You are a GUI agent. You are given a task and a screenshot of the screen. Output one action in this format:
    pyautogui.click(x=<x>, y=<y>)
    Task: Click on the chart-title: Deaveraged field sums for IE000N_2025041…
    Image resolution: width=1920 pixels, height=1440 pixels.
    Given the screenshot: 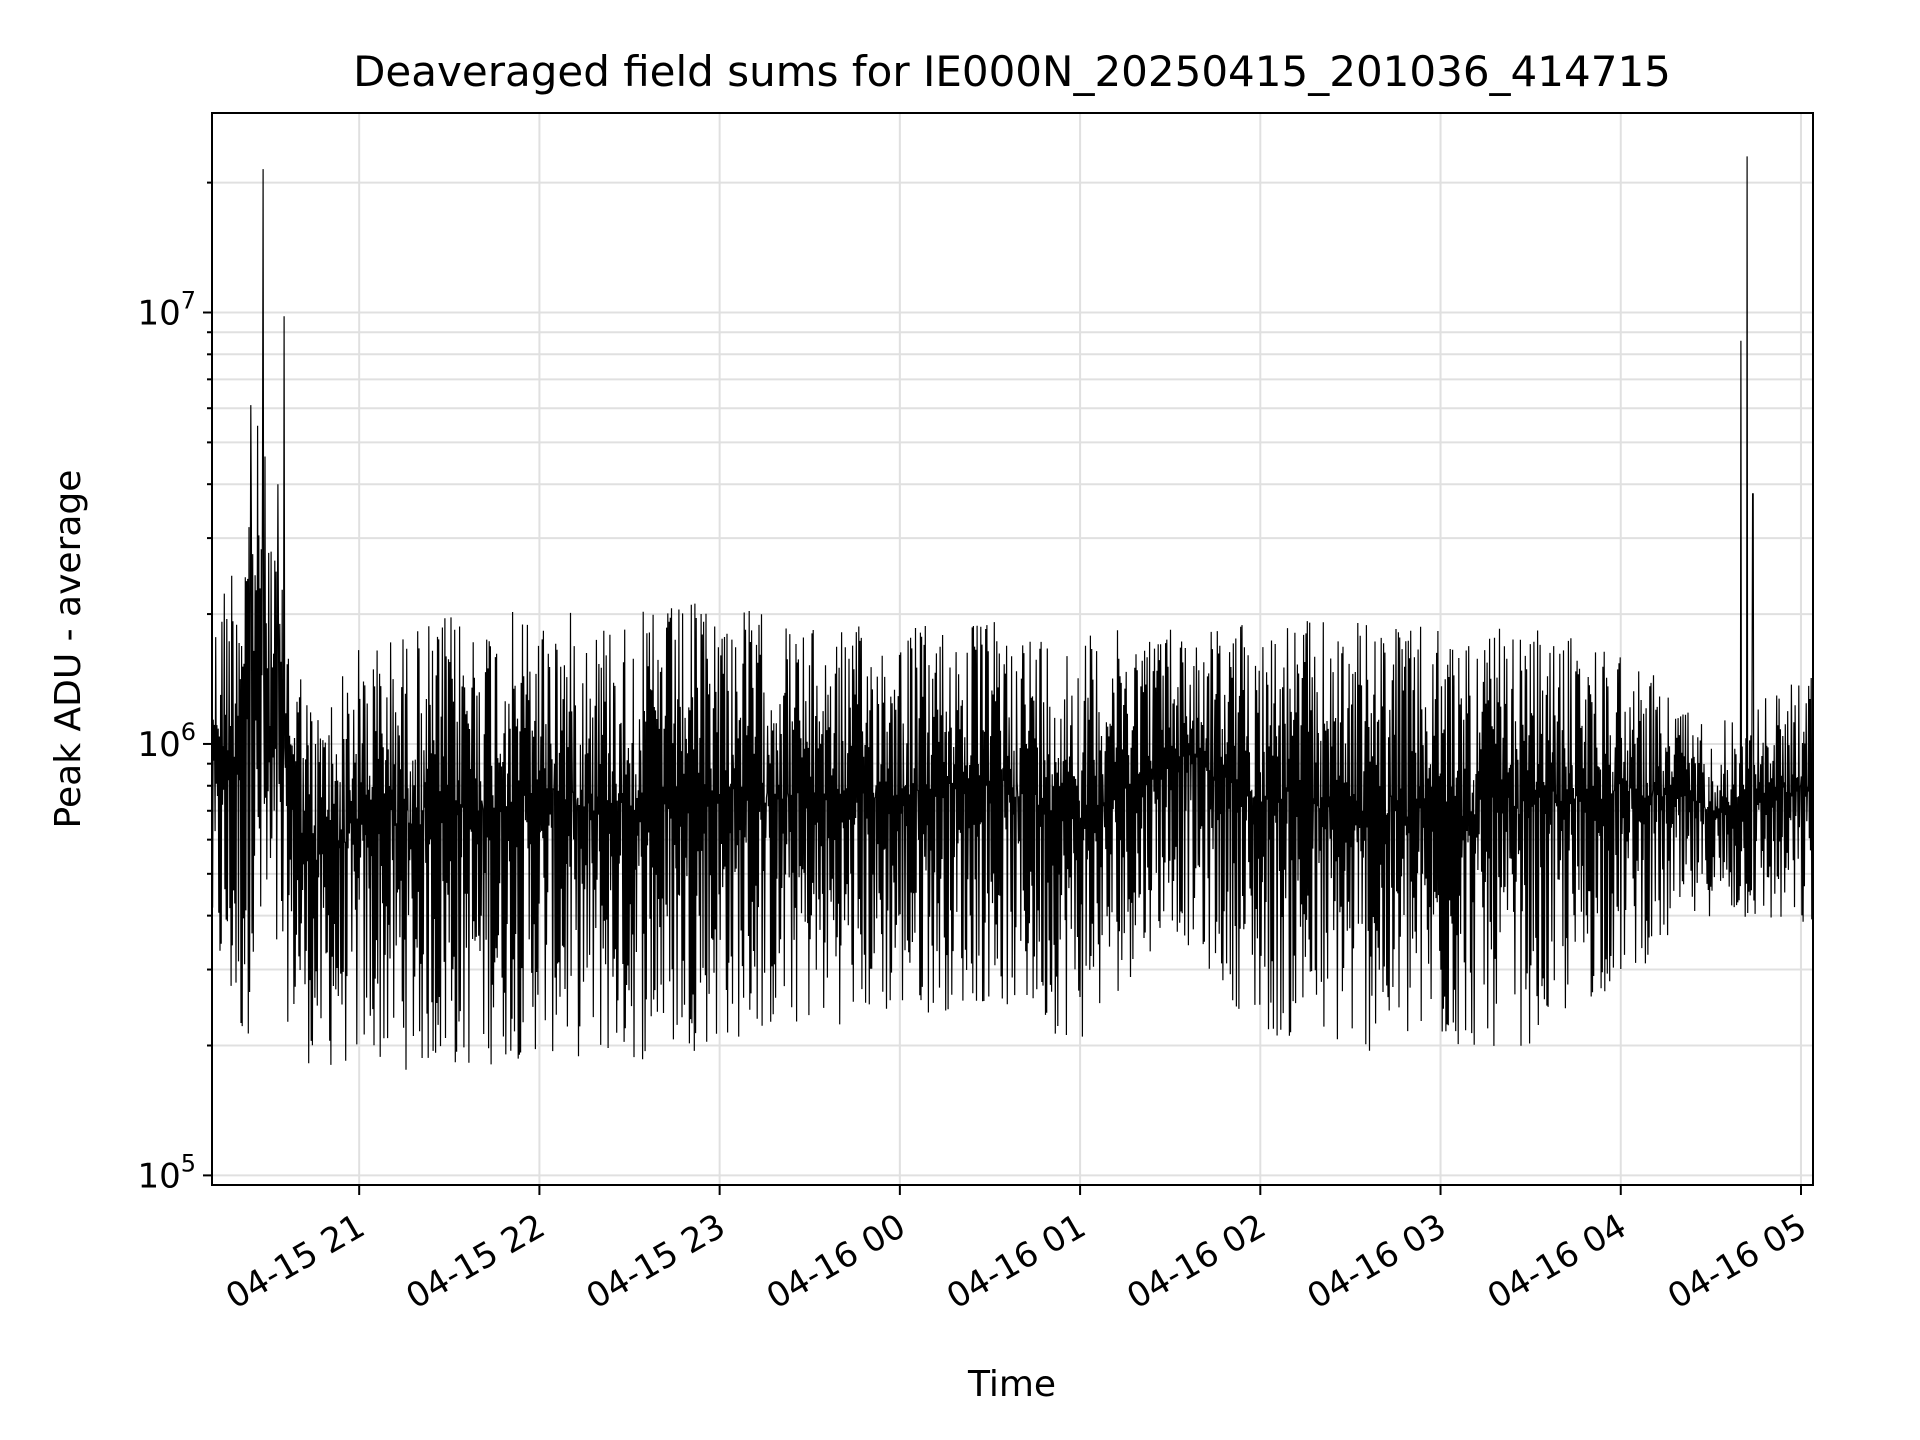 What is the action you would take?
    pyautogui.click(x=1012, y=71)
    